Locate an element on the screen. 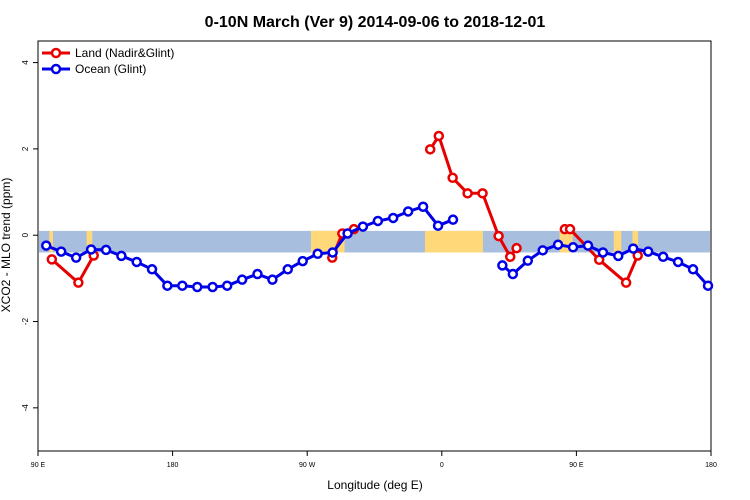  y-tick-label-2: 0 is located at coordinates (25, 234).